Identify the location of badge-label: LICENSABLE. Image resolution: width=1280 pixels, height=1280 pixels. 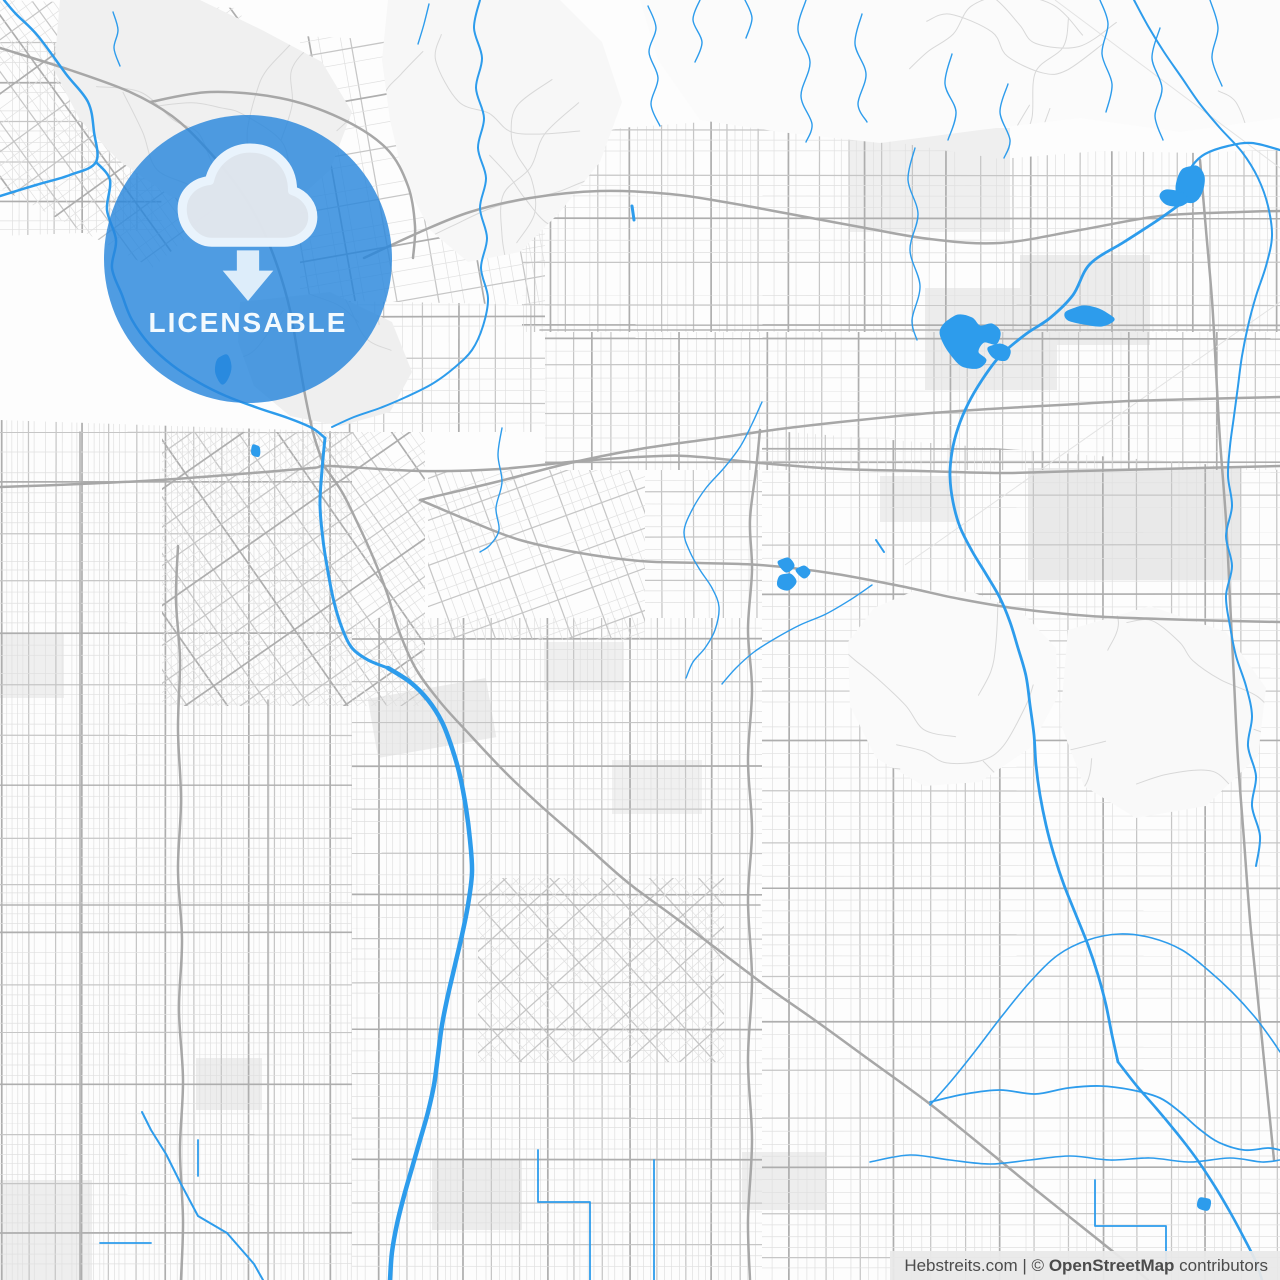
(248, 322).